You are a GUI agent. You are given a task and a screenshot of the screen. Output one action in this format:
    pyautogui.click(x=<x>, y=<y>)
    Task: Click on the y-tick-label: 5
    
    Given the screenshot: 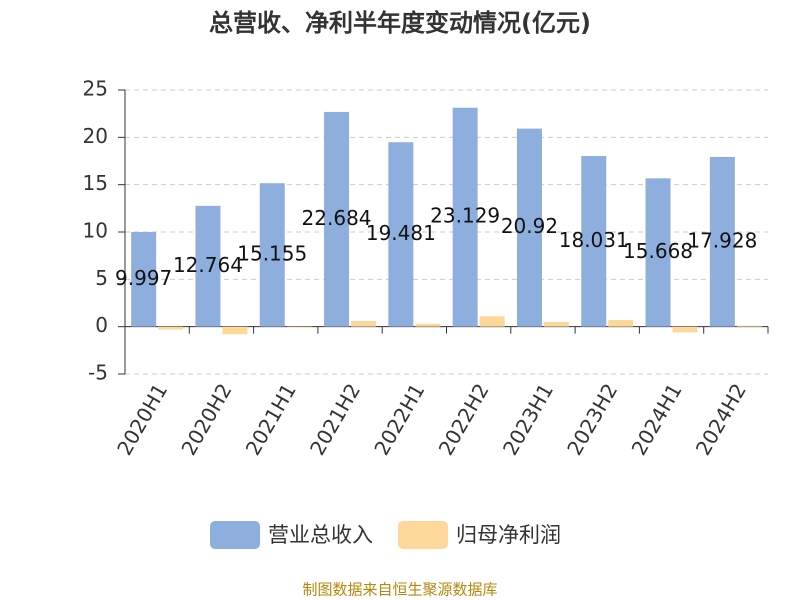 What is the action you would take?
    pyautogui.click(x=101, y=278)
    